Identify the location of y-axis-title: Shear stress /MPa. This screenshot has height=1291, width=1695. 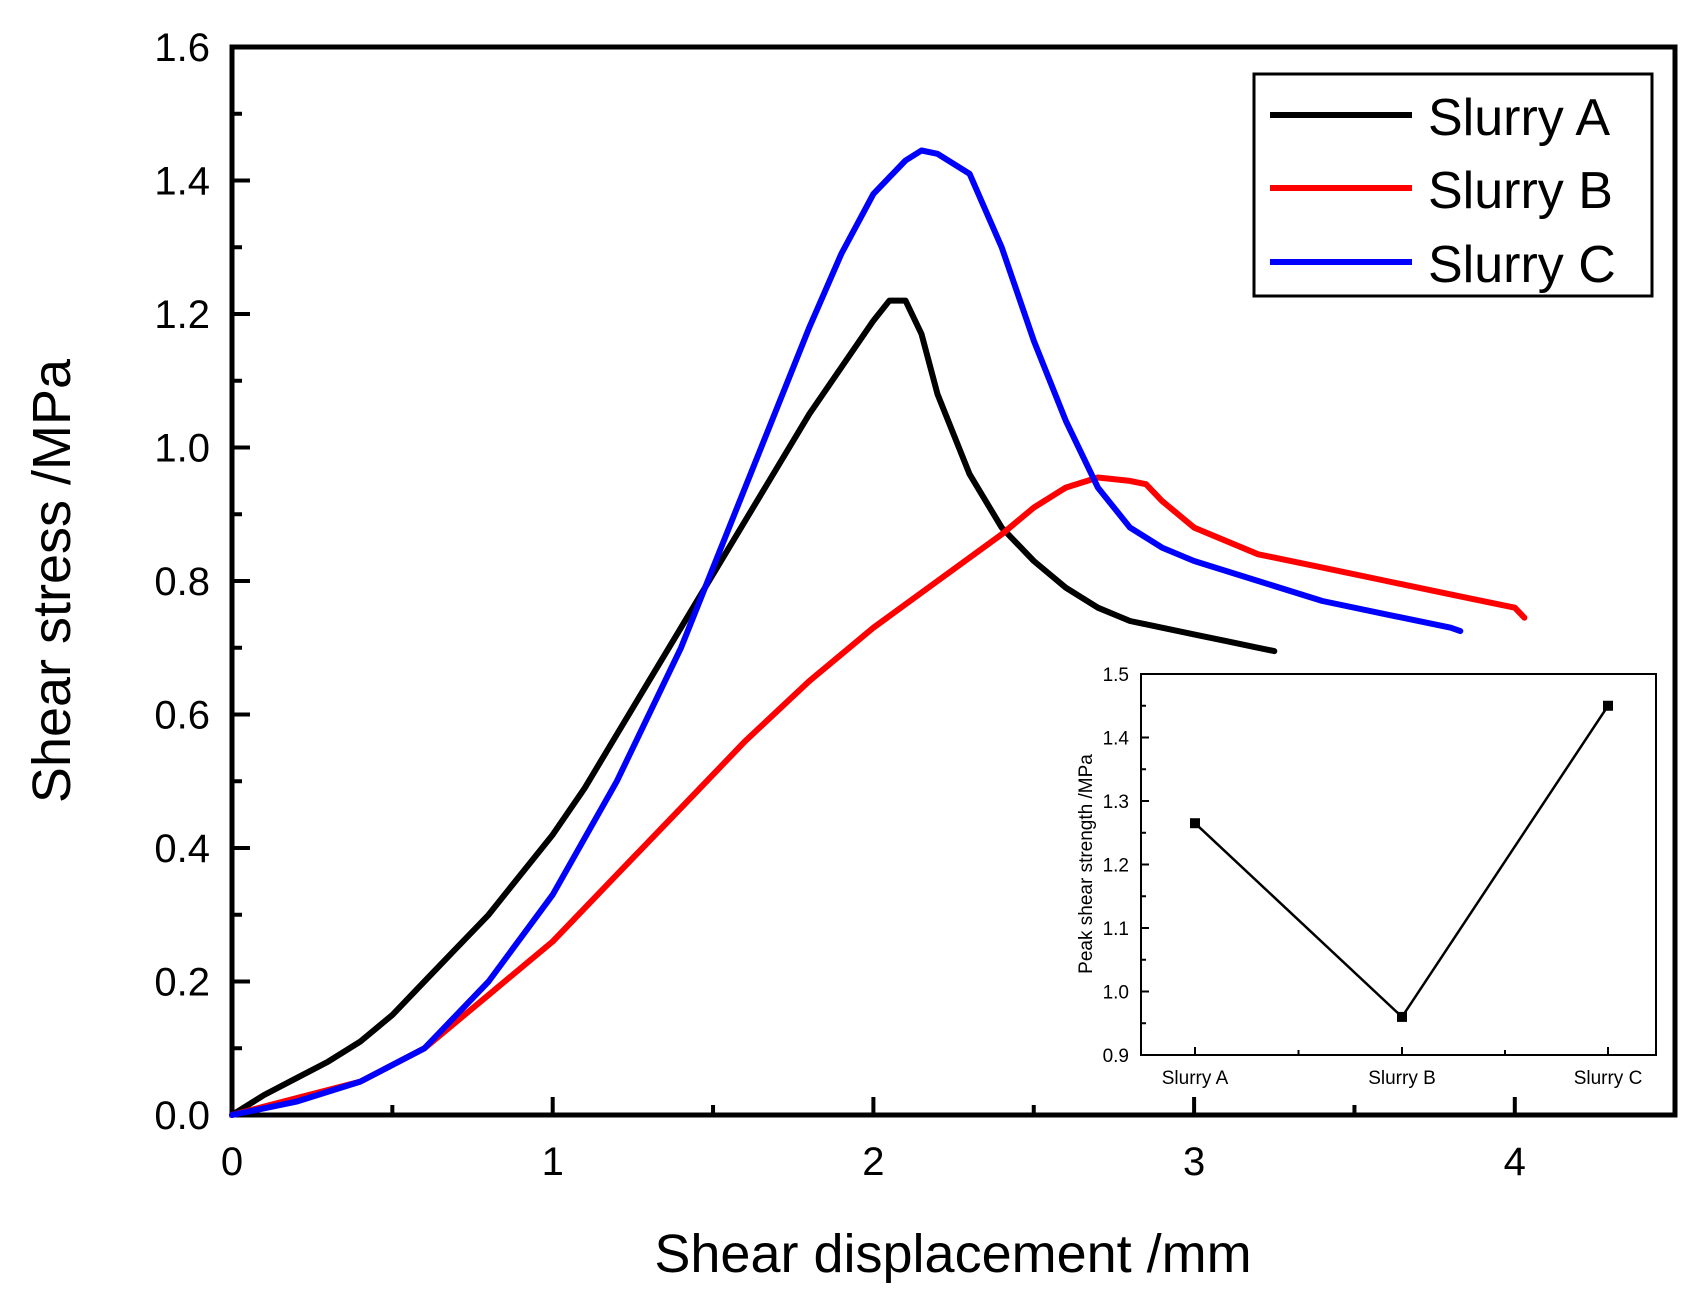
(52, 580).